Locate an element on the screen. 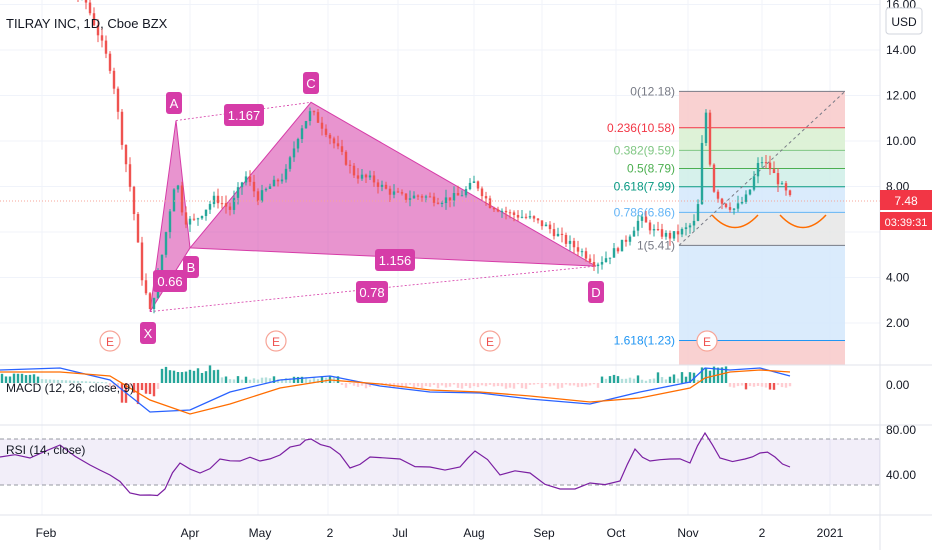 The height and width of the screenshot is (550, 932). time-tick-label: Apr is located at coordinates (190, 533).